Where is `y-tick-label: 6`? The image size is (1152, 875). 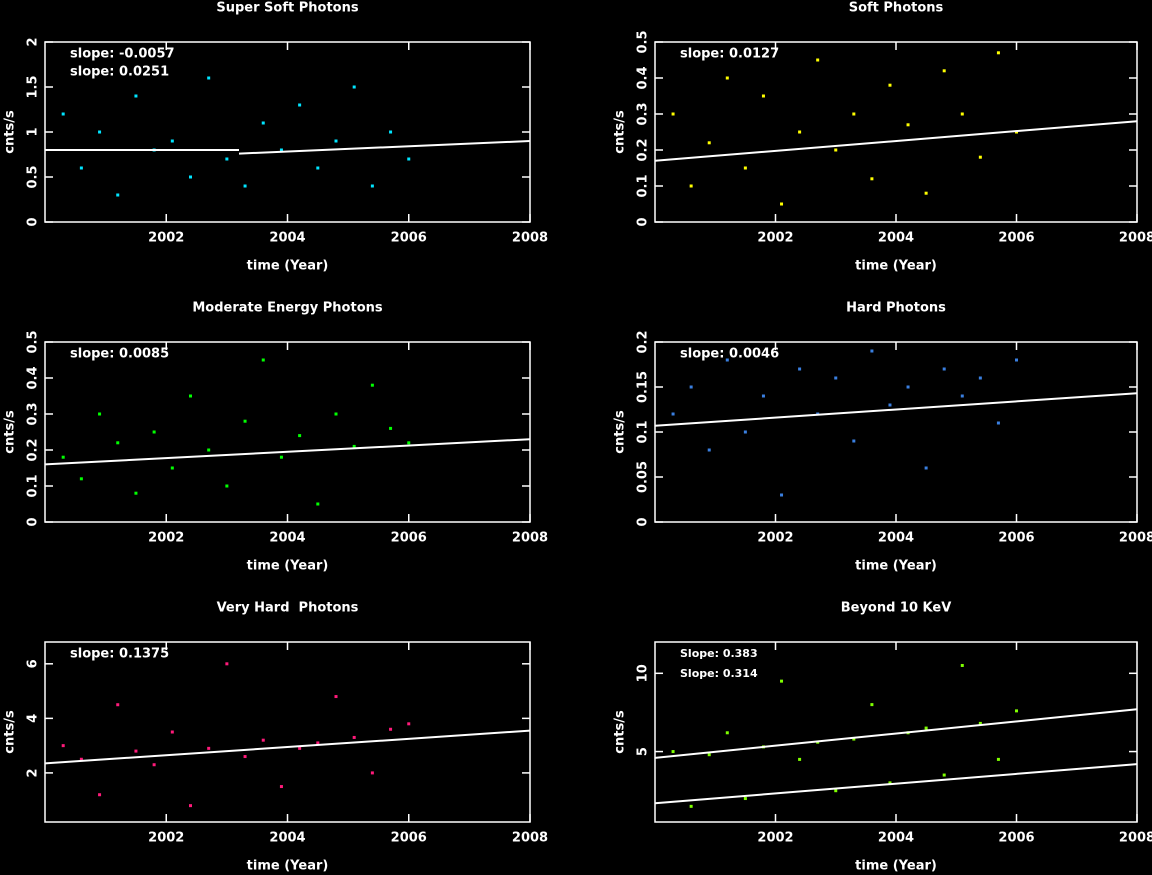 y-tick-label: 6 is located at coordinates (33, 663).